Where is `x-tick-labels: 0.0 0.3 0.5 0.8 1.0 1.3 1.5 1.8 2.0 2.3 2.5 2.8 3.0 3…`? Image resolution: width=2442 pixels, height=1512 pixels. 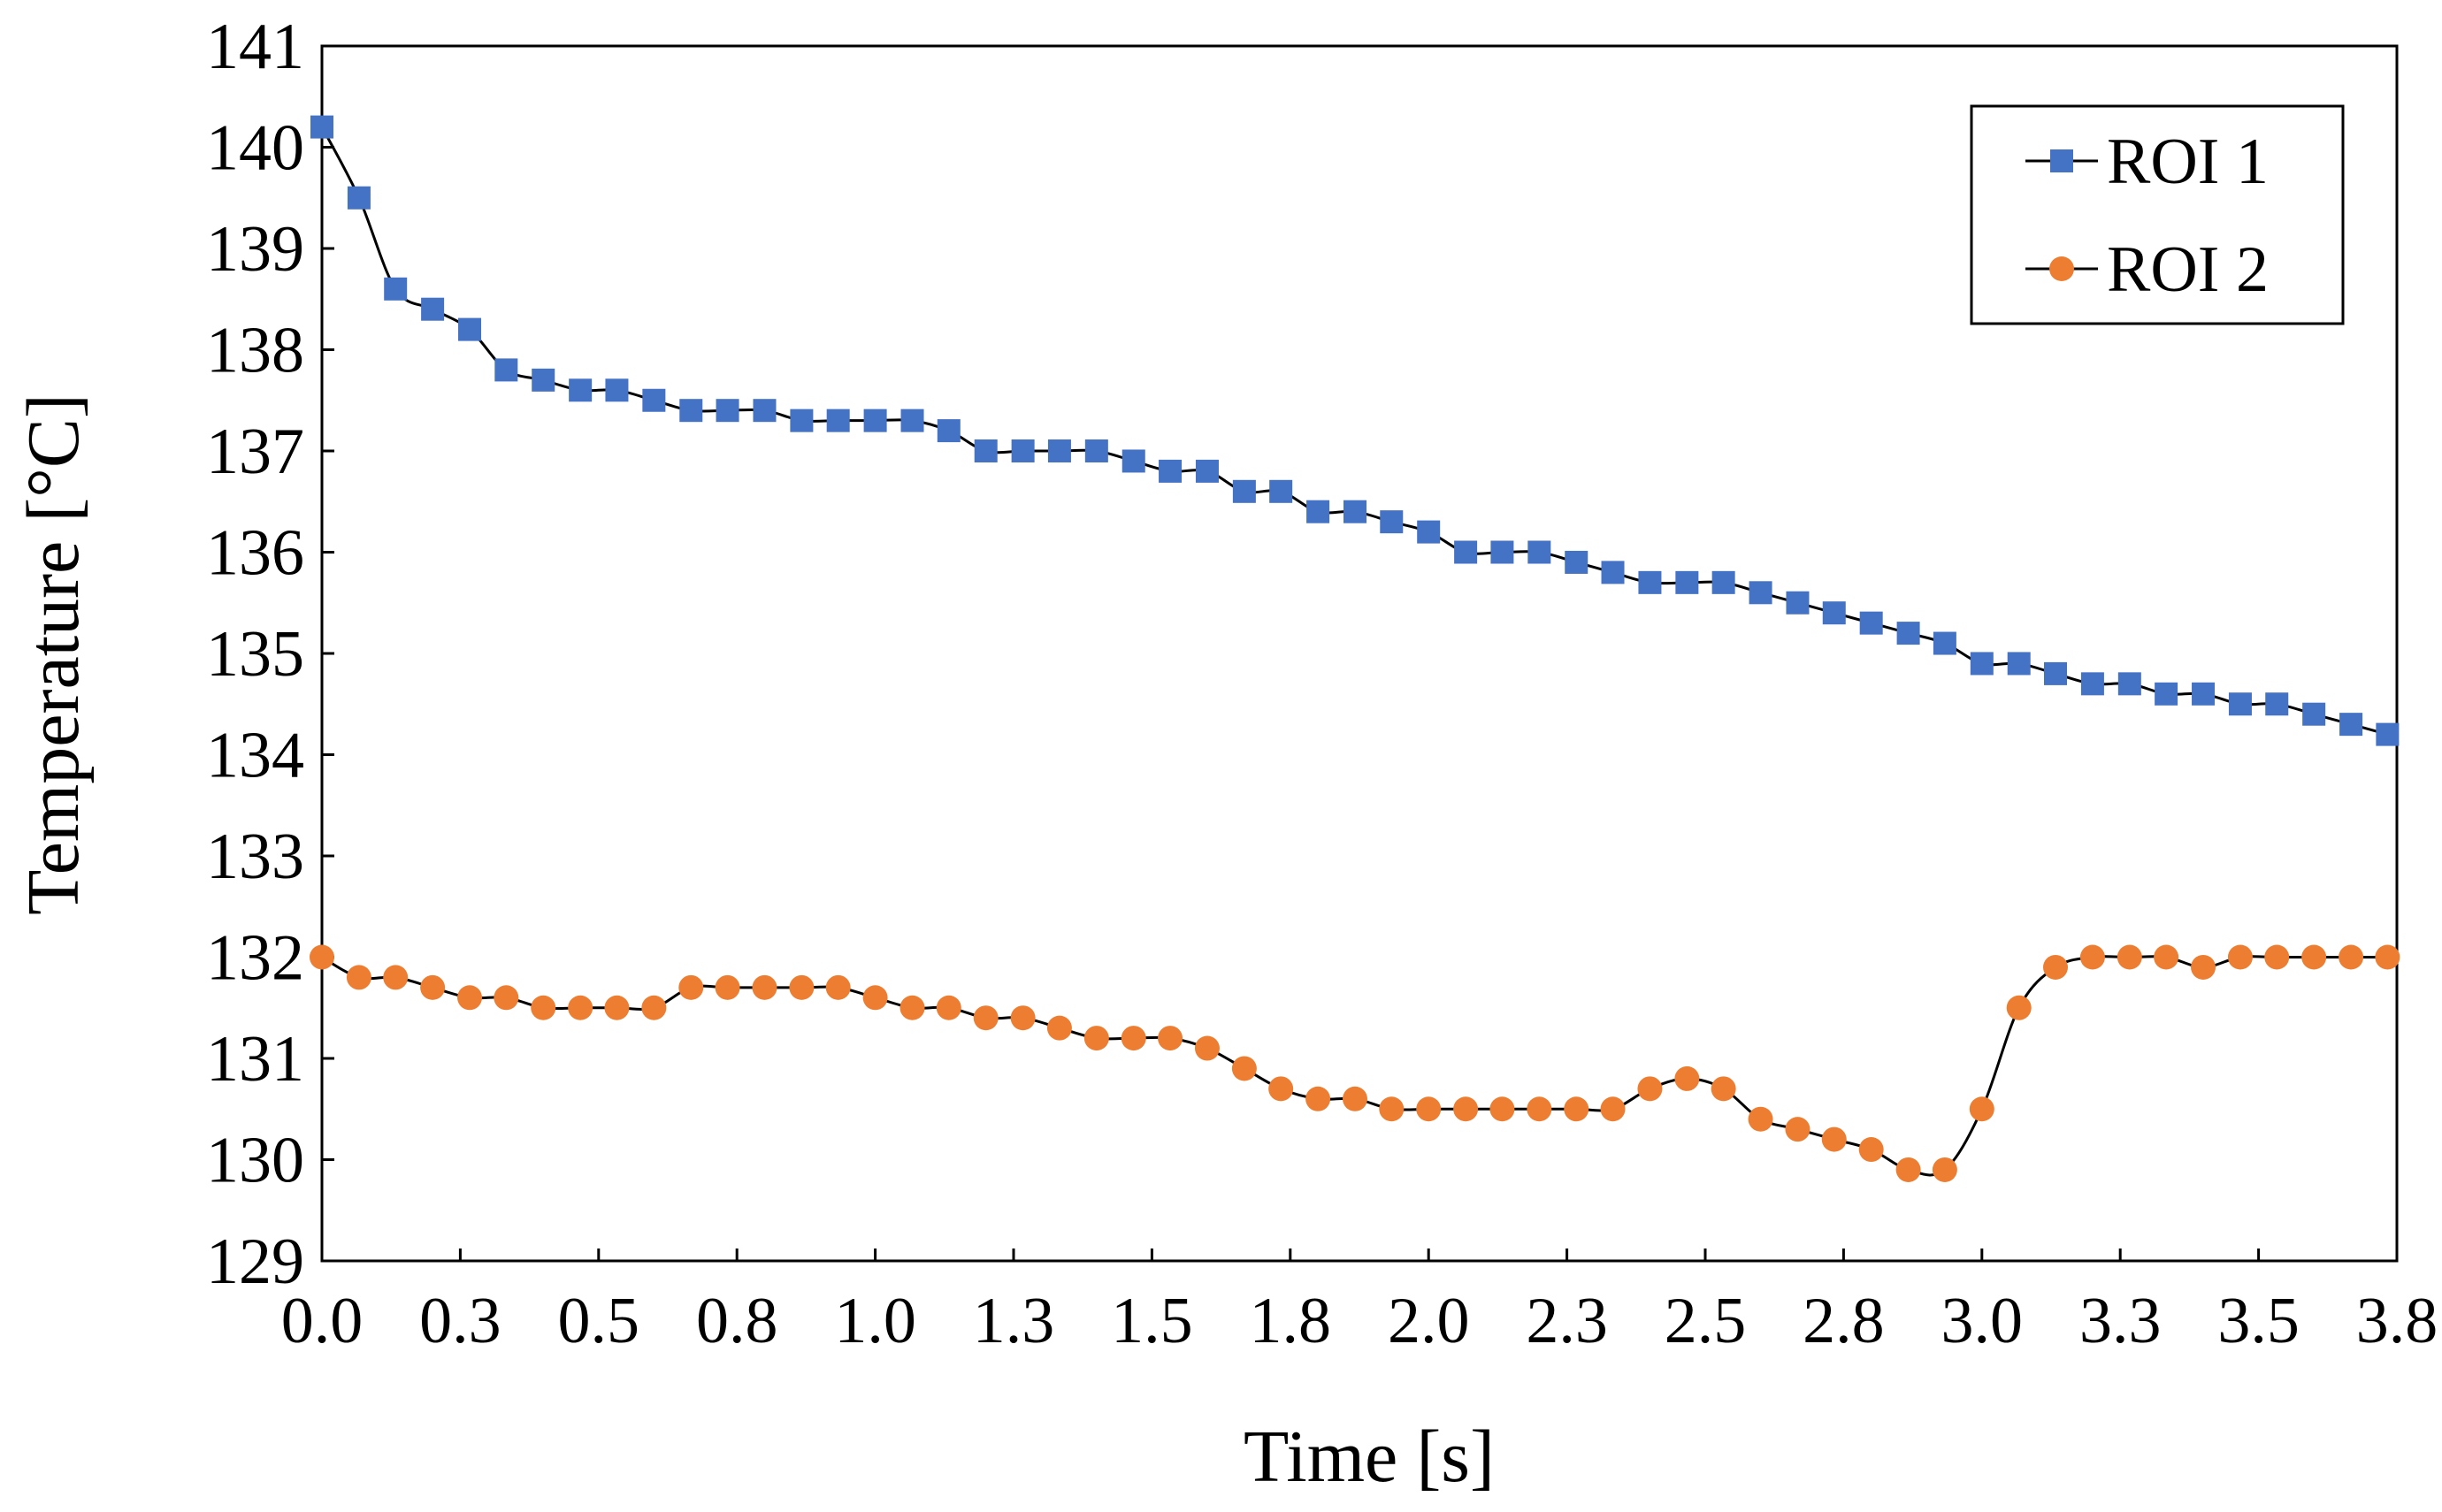 x-tick-labels: 0.0 0.3 0.5 0.8 1.0 1.3 1.5 1.8 2.0 2.3 2.5 2.8 3.0 3… is located at coordinates (1359, 1321).